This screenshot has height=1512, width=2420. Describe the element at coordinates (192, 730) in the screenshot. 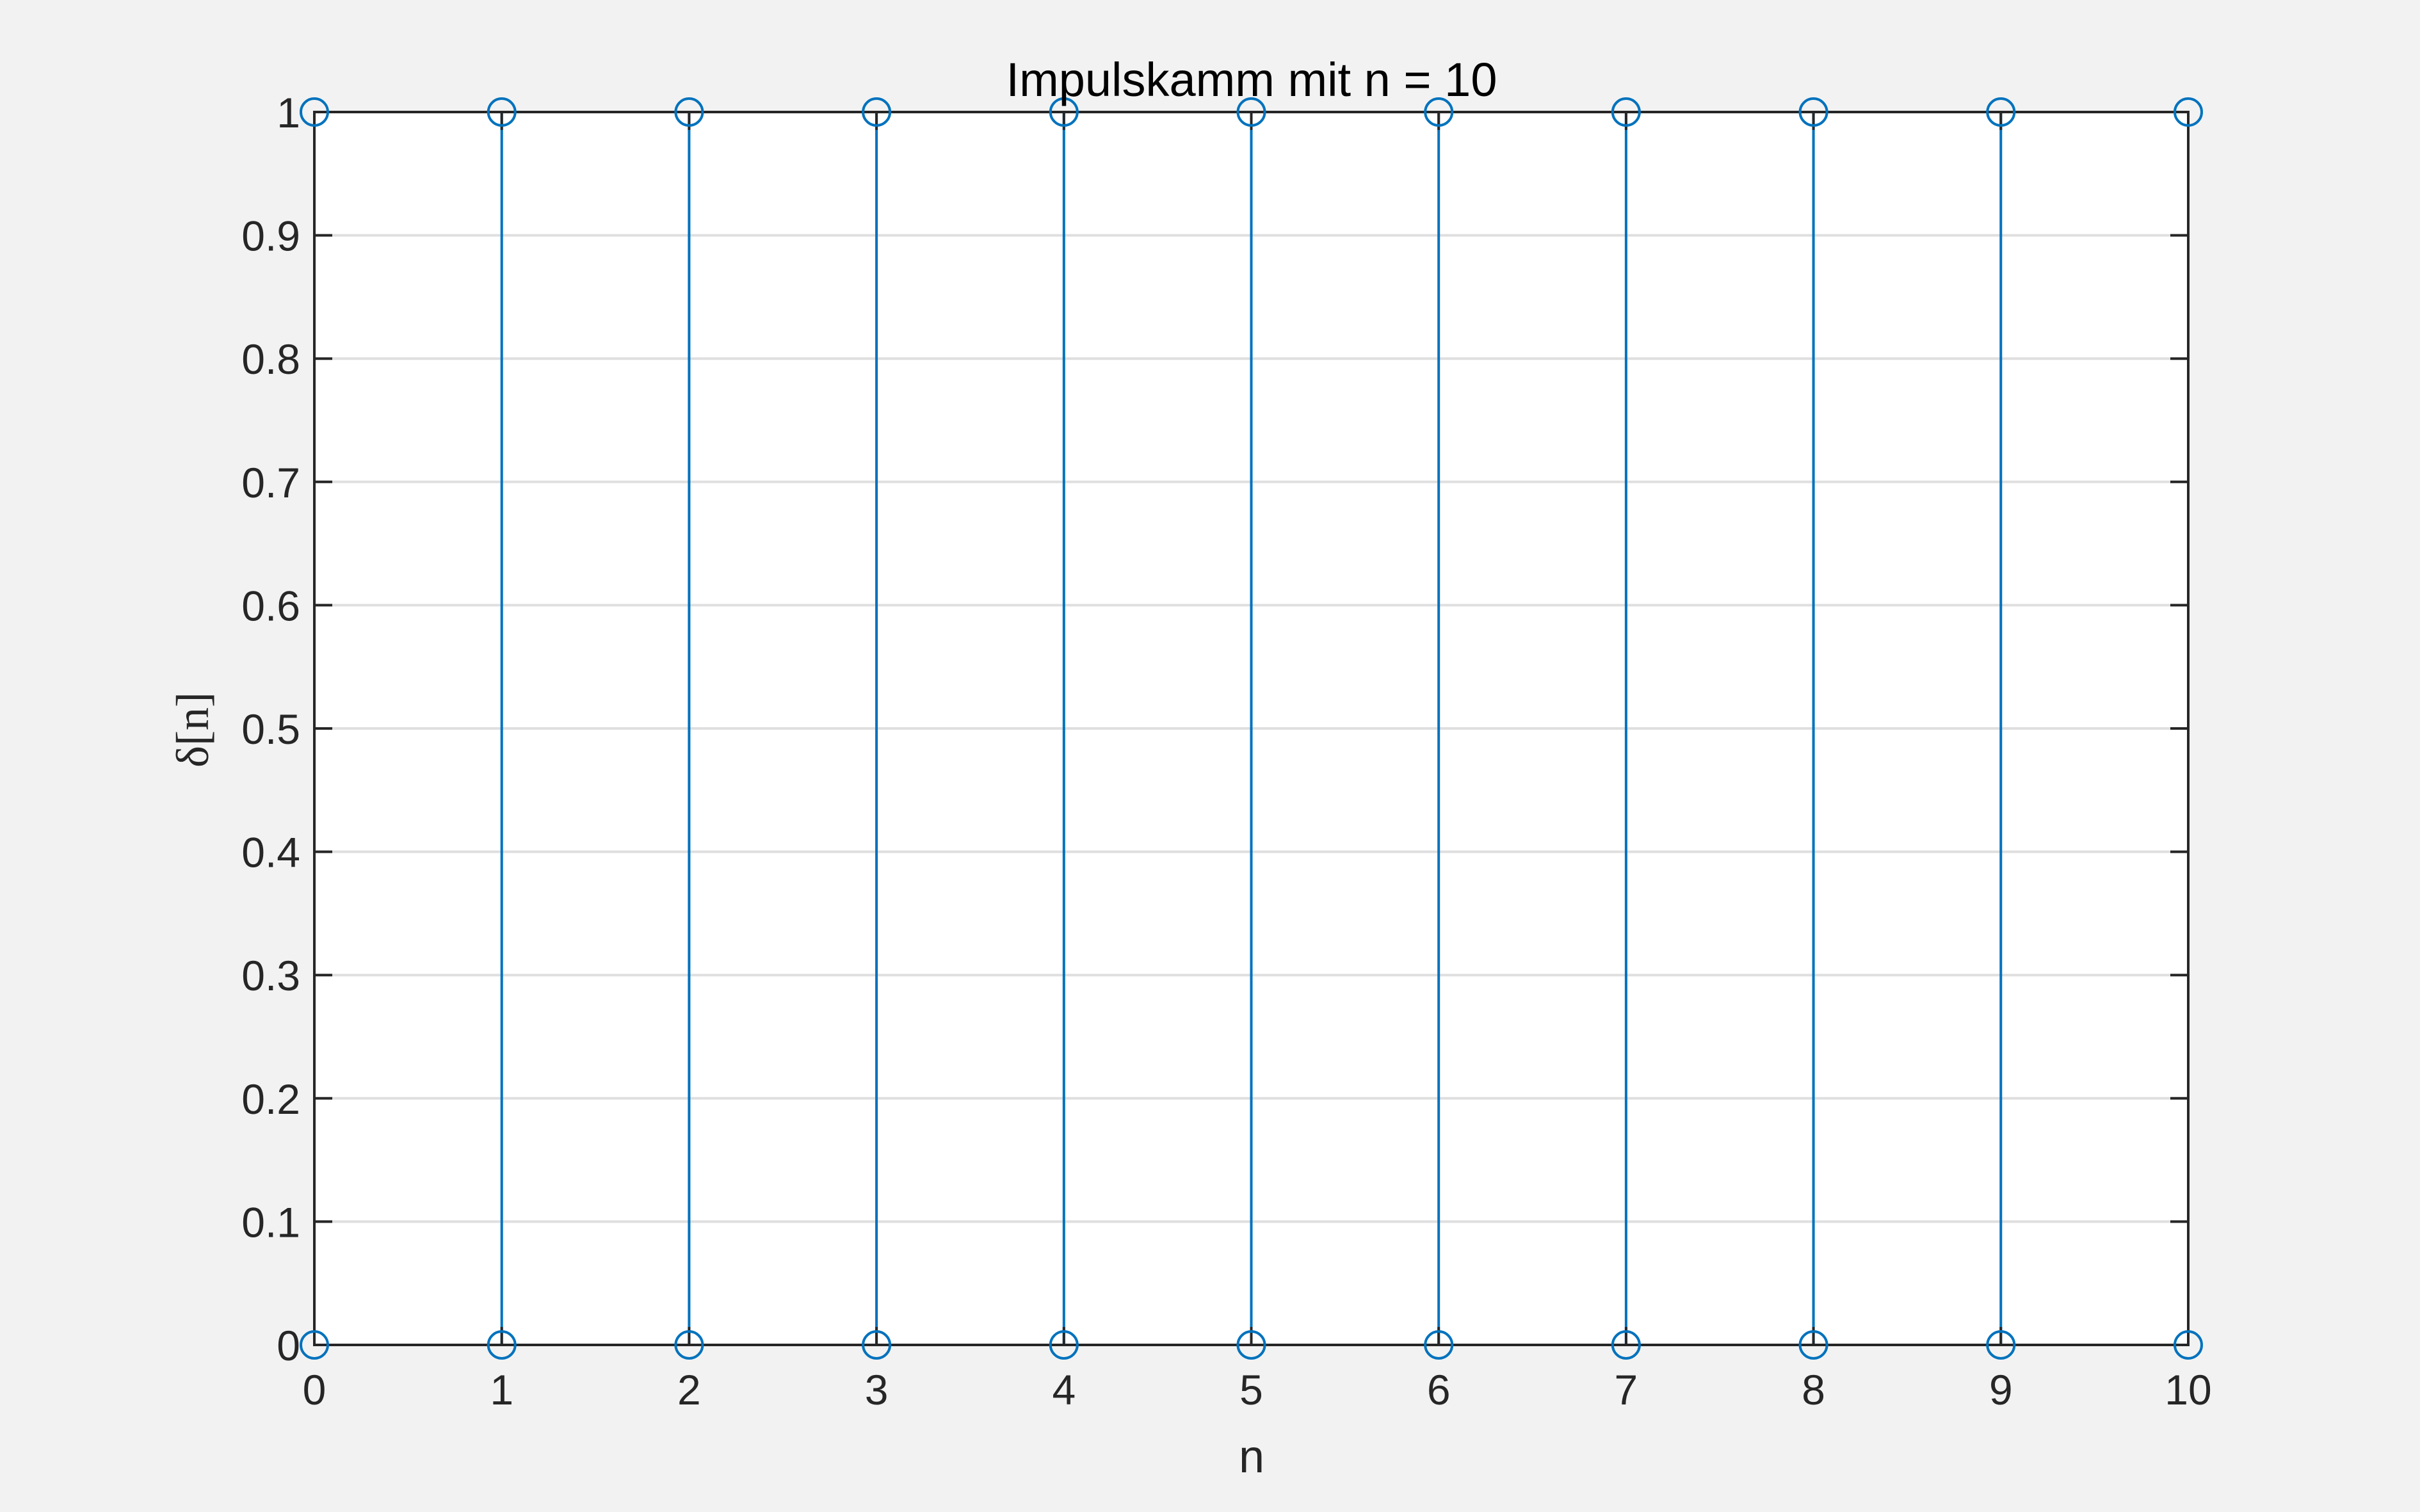

I see `y-axis-label: δ[n]` at that location.